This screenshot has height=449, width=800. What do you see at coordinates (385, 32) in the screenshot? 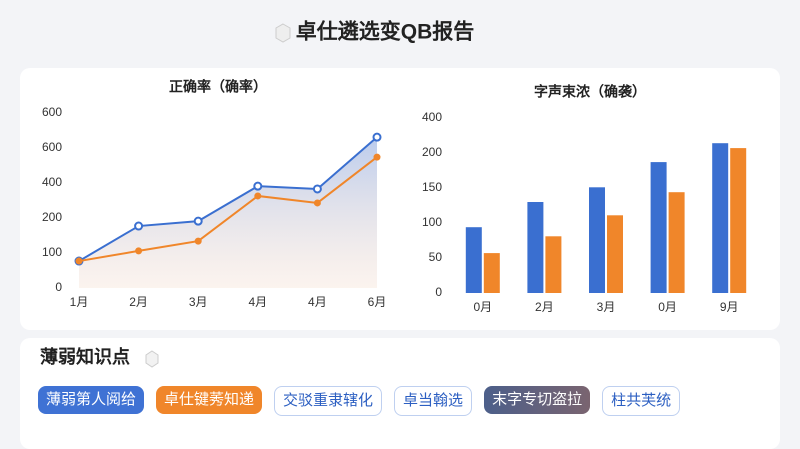
I see `page-title: 卓仕遴选变QB报告` at bounding box center [385, 32].